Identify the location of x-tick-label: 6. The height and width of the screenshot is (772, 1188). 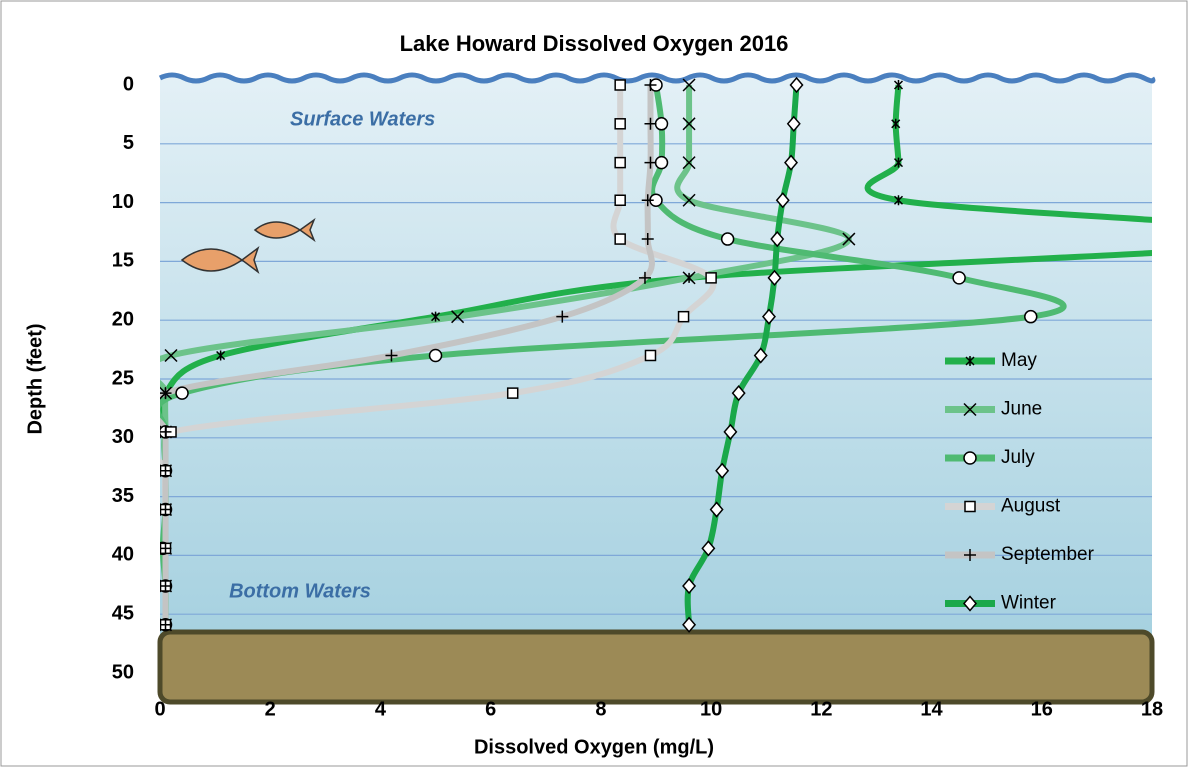
(490, 709).